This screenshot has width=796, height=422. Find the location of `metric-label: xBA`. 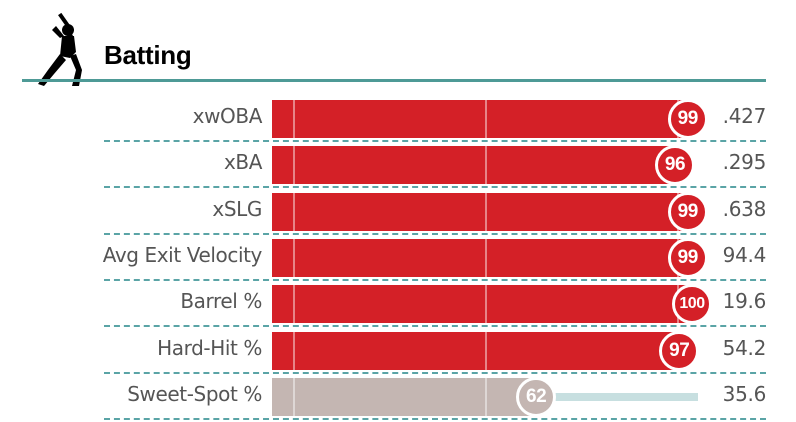

metric-label: xBA is located at coordinates (242, 162).